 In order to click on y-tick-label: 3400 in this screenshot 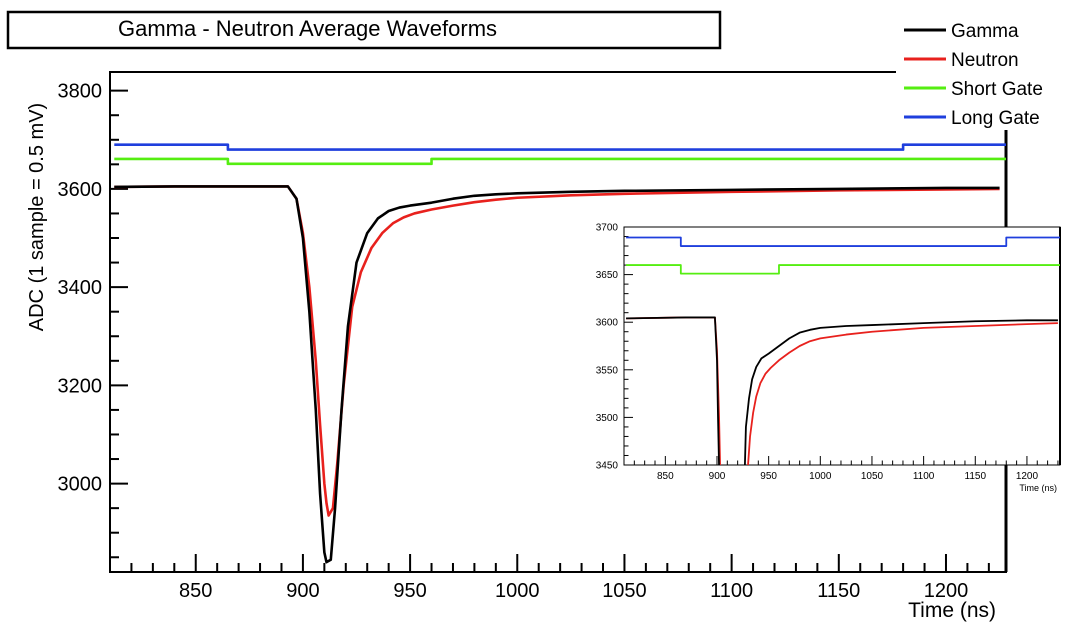, I will do `click(80, 288)`.